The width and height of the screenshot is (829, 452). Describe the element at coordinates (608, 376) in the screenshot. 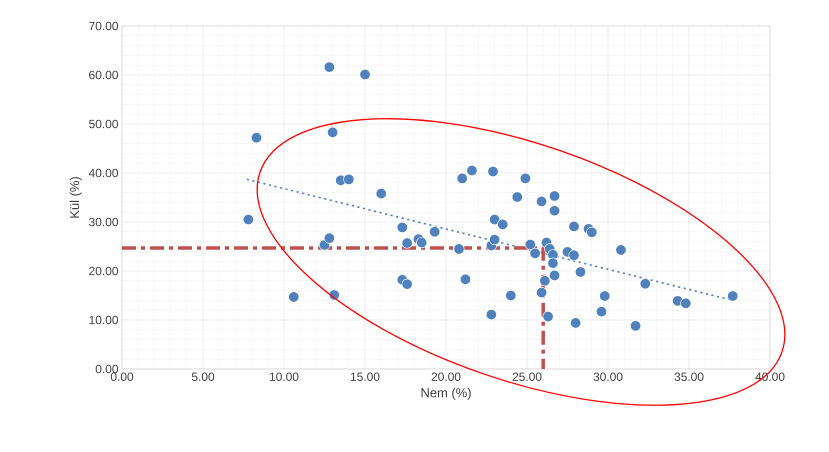

I see `x-tick-label: 30.00` at that location.